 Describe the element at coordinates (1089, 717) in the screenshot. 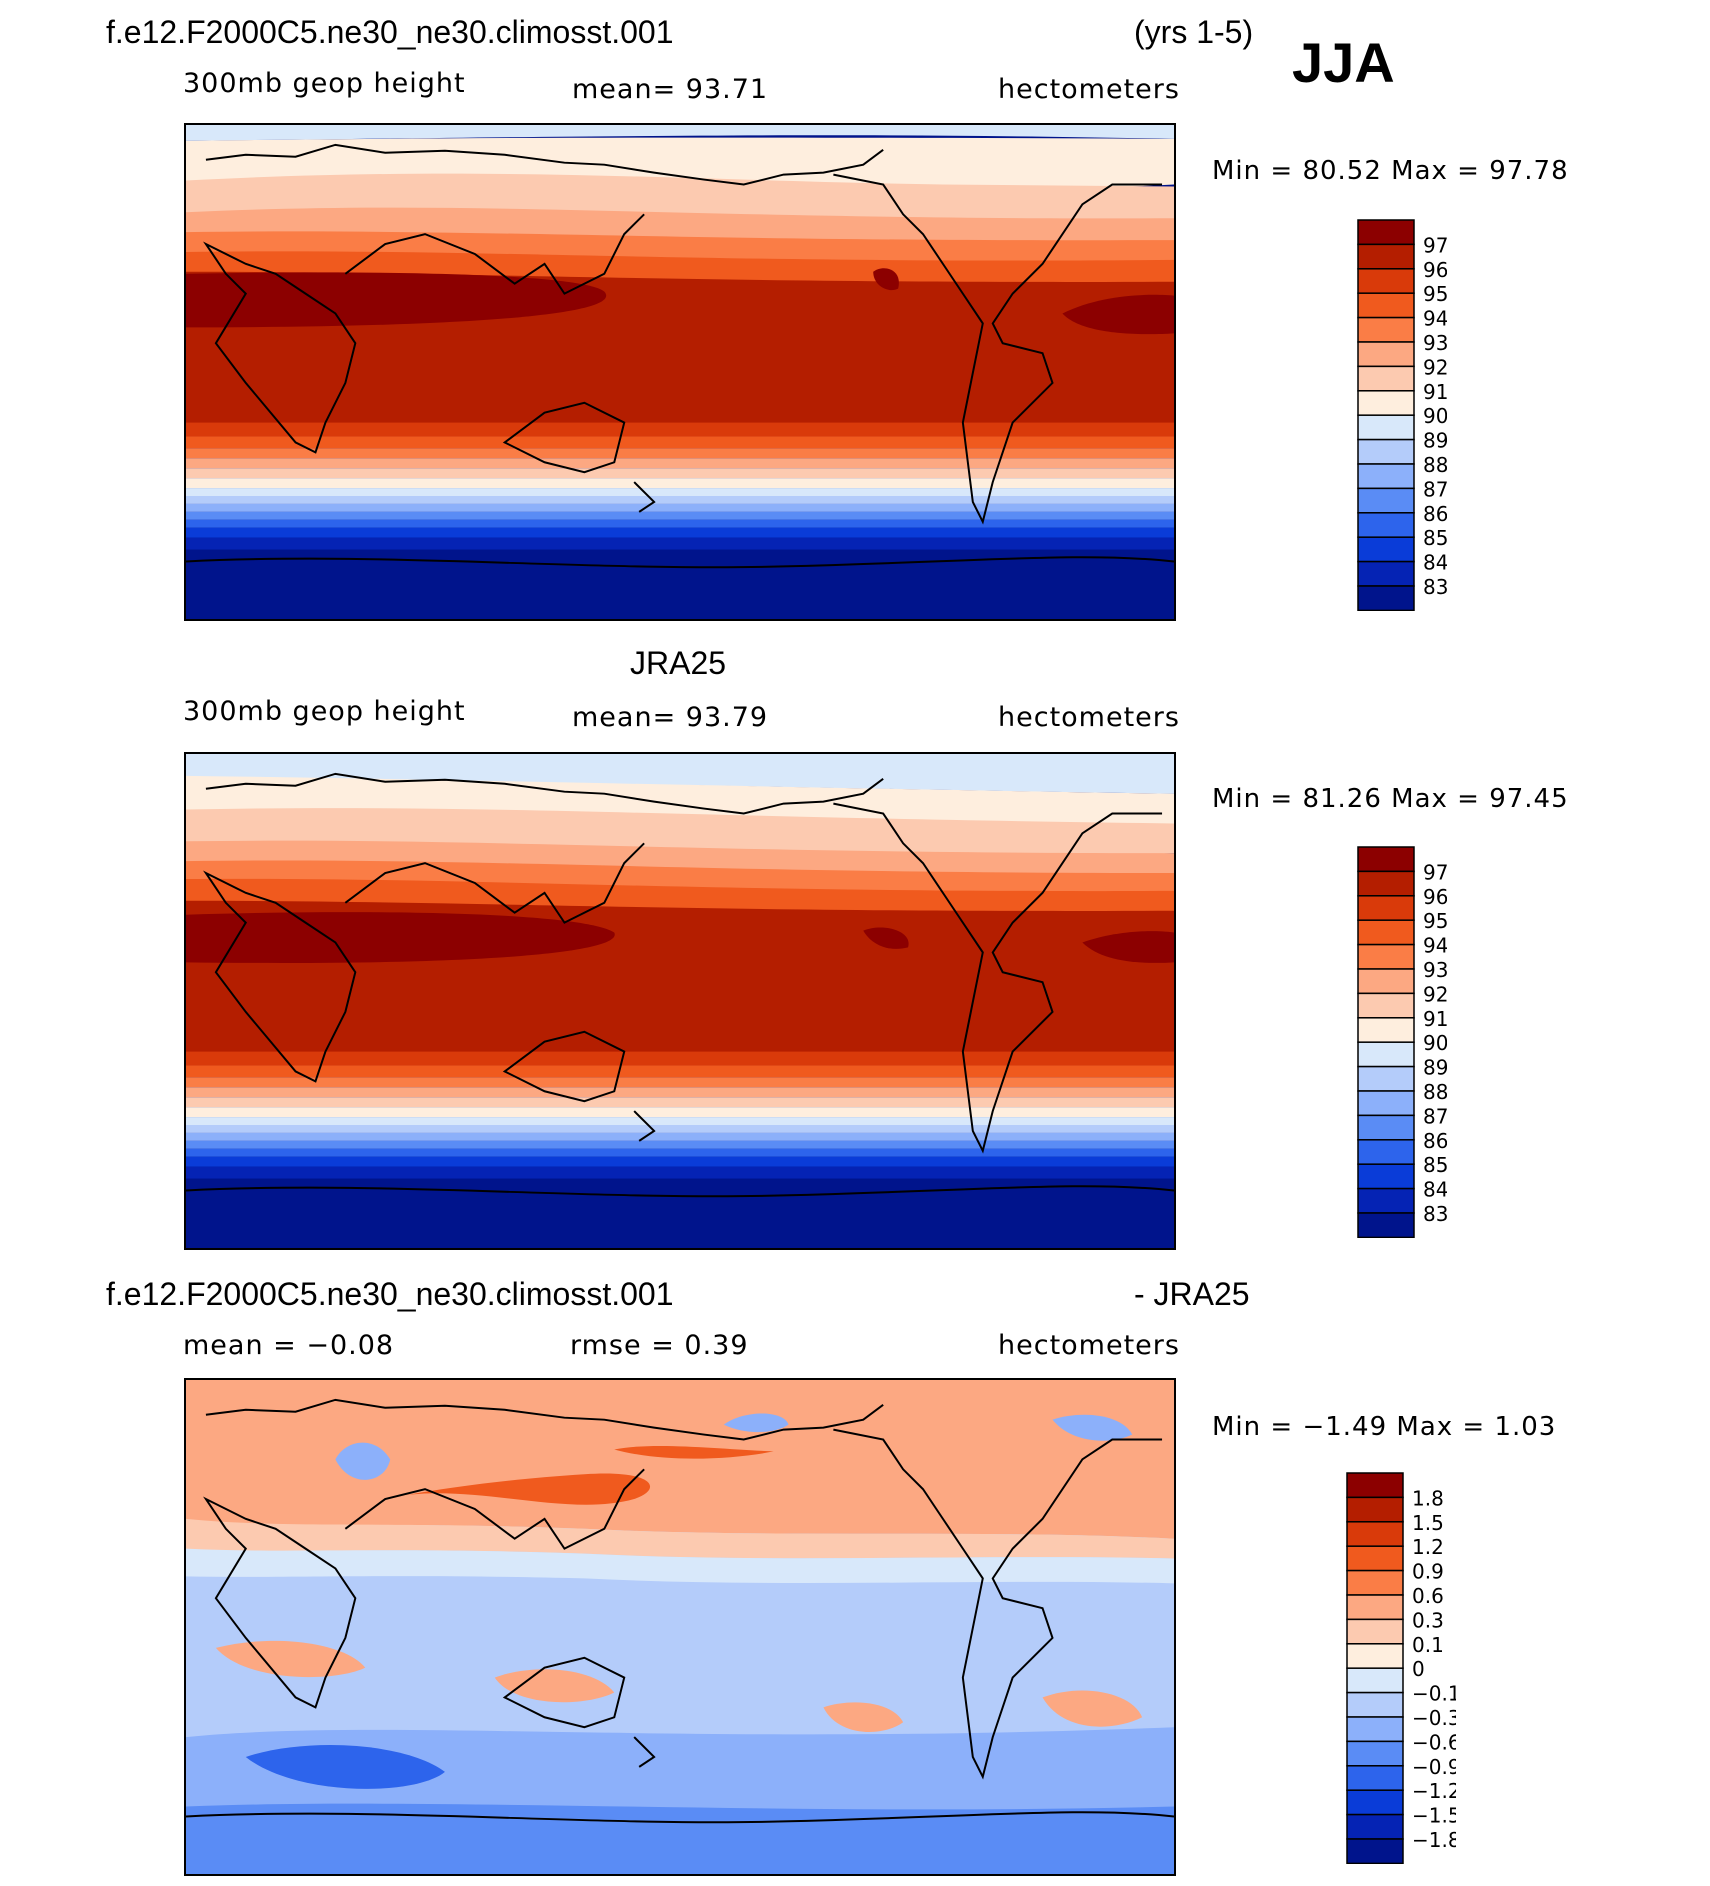

I see `panel2-units: hectometers` at that location.